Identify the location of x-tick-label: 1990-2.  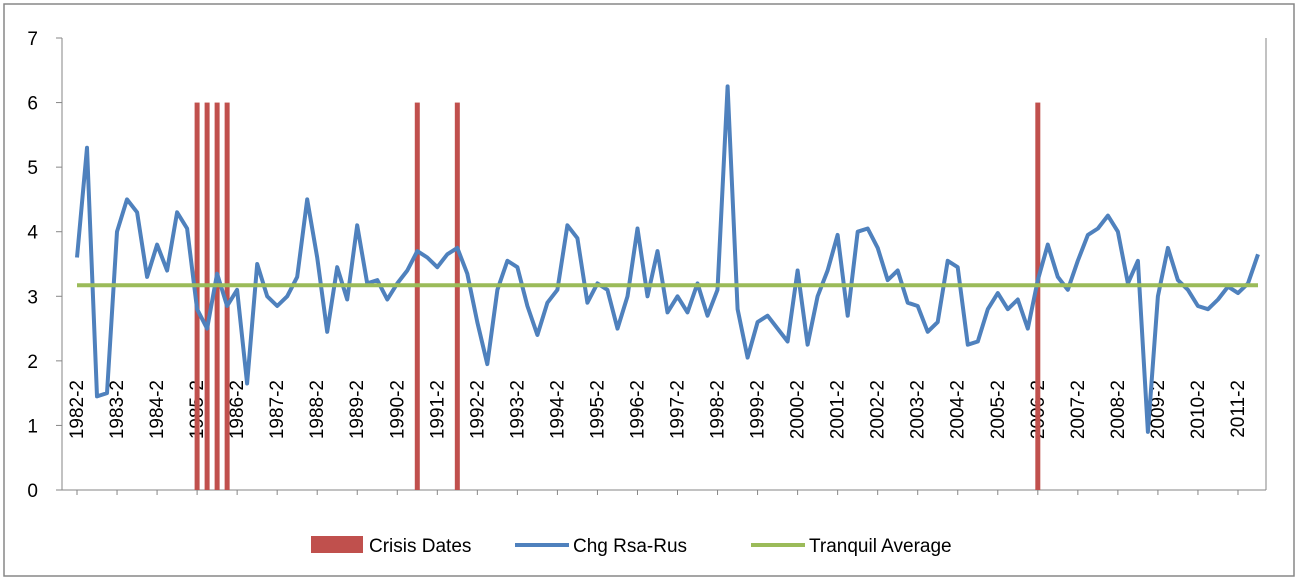
(397, 409).